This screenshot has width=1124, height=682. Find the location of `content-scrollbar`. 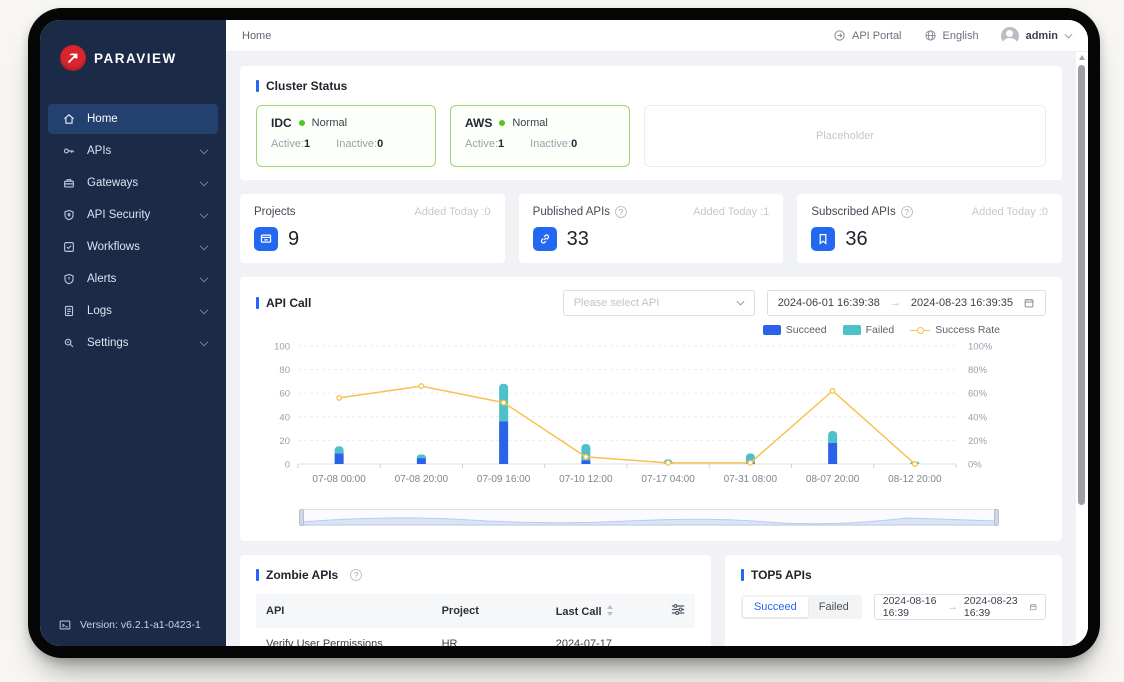

content-scrollbar is located at coordinates (1082, 349).